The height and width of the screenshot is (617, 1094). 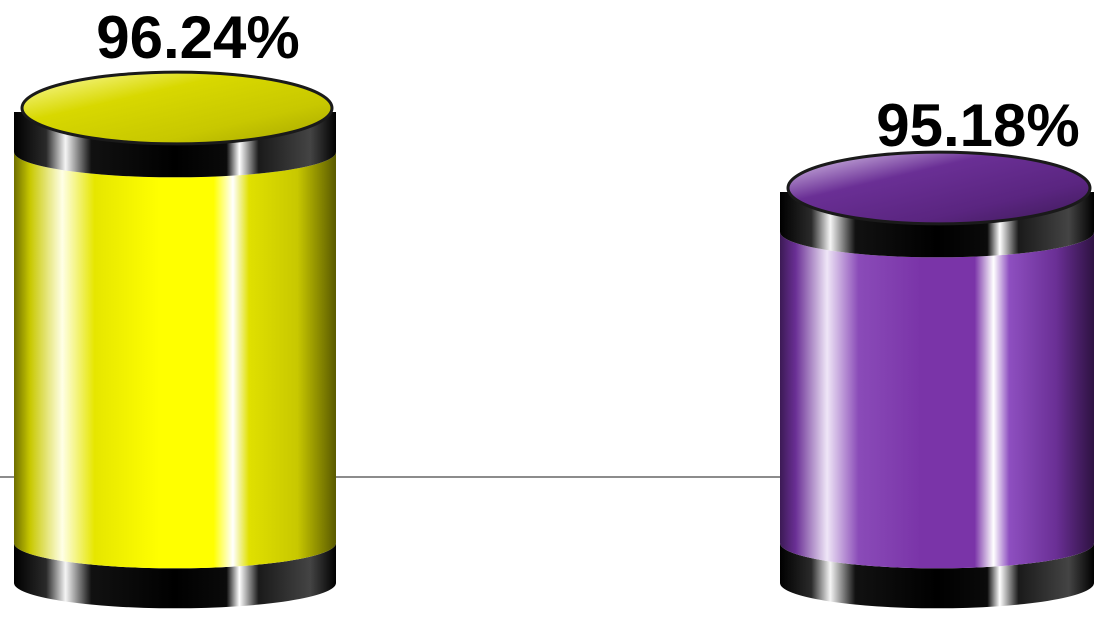 I want to click on data-label-0: 96.24%, so click(x=198, y=37).